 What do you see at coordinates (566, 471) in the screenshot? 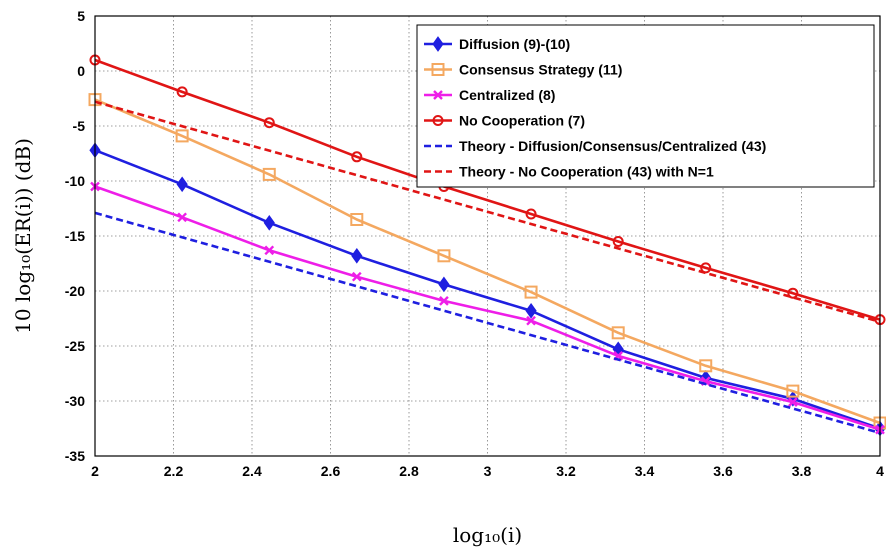
I see `x-tick-label: 3.2` at bounding box center [566, 471].